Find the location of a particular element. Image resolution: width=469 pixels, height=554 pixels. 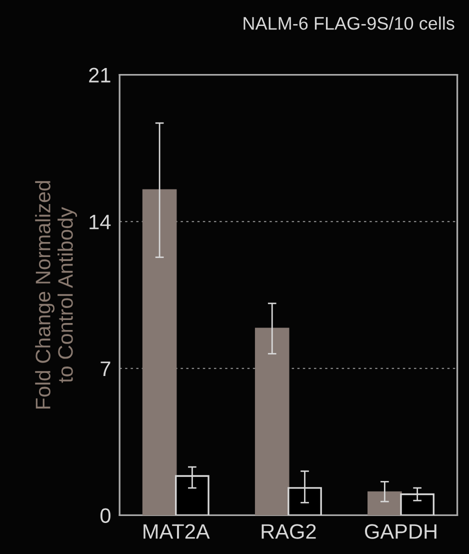

y-tick-label: 0 is located at coordinates (105, 515).